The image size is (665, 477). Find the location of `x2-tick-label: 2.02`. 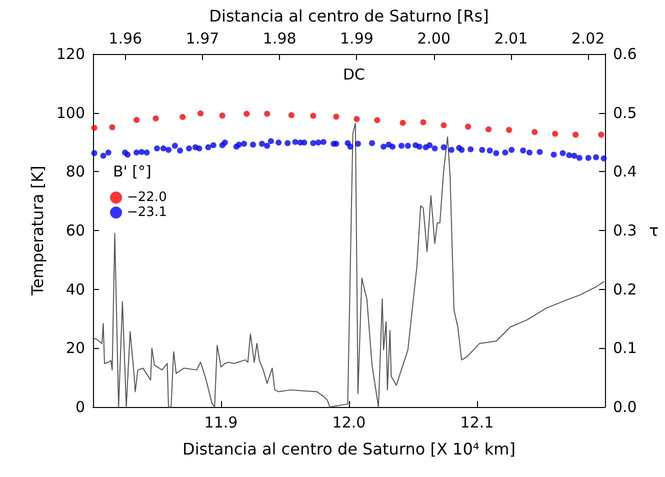

x2-tick-label: 2.02 is located at coordinates (588, 39).